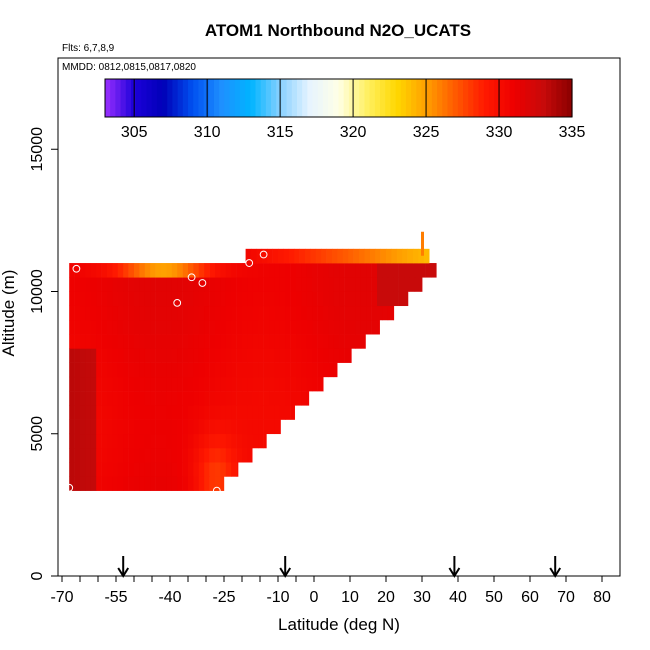 This screenshot has width=650, height=650. What do you see at coordinates (76, 268) in the screenshot?
I see `observation-point` at bounding box center [76, 268].